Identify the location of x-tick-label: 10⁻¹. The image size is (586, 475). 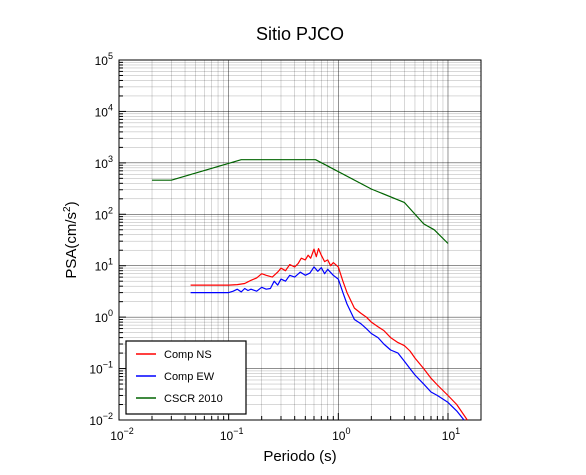
(232, 434).